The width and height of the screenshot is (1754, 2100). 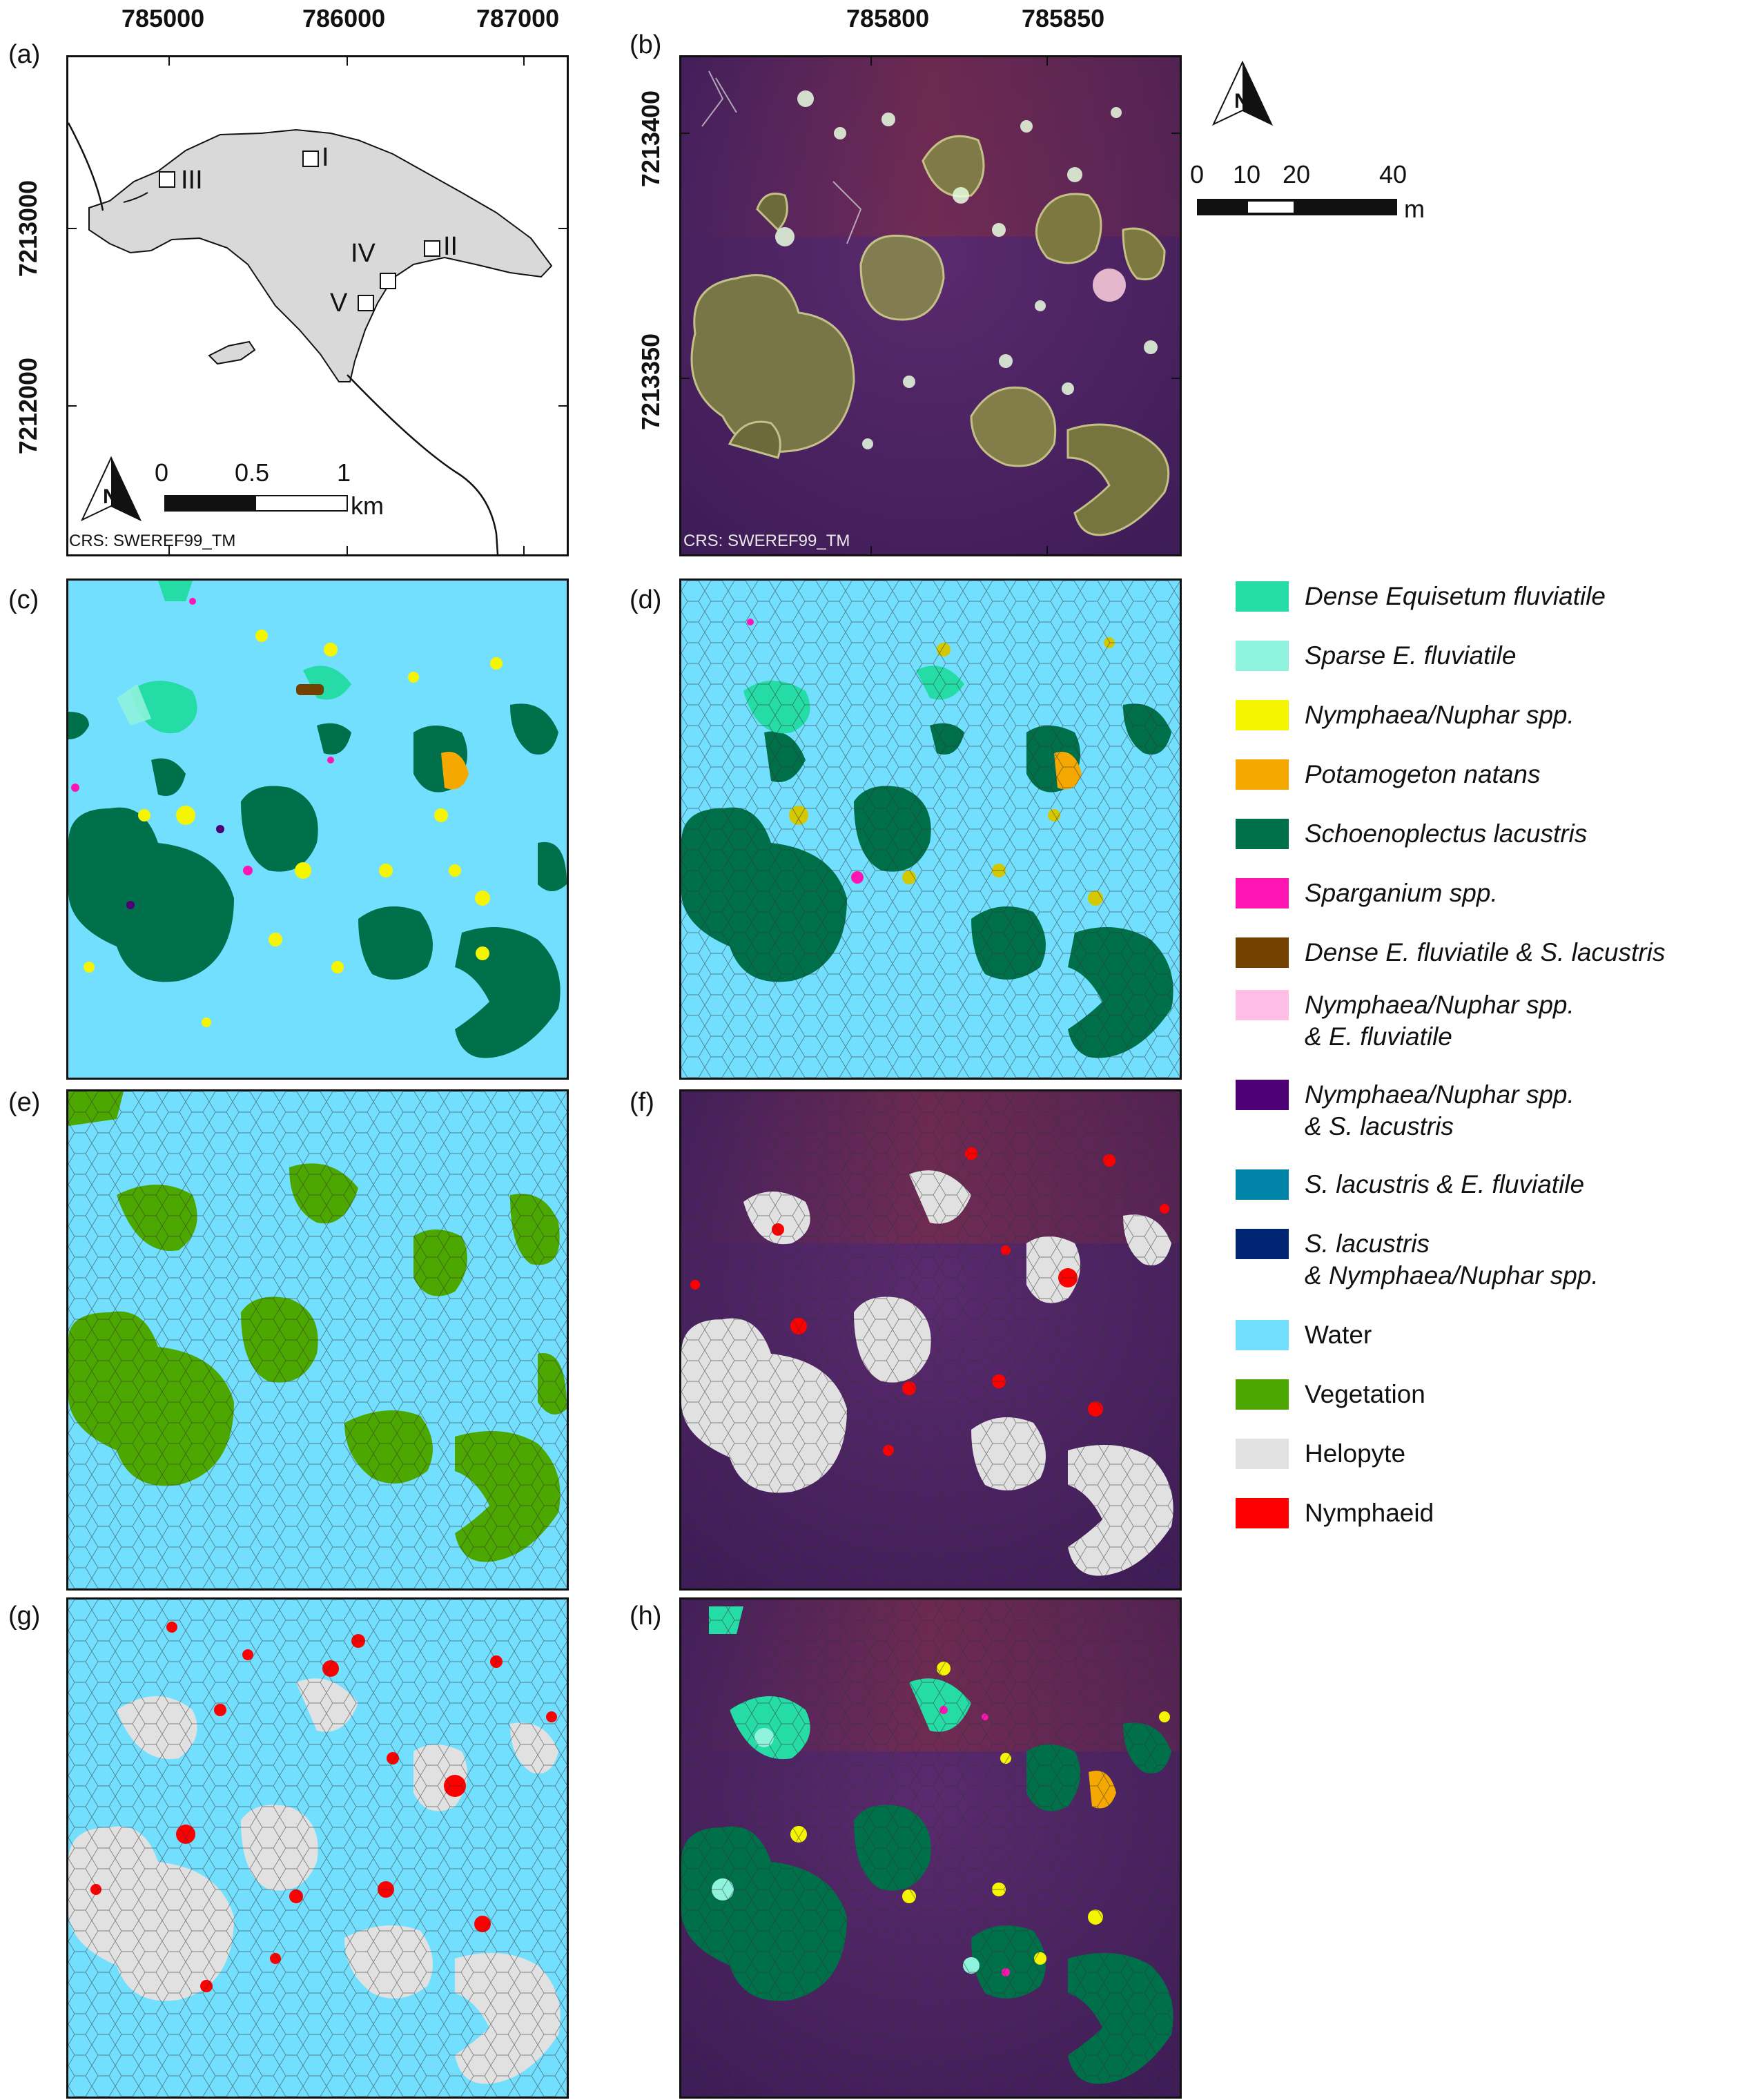 I want to click on panel-label-h: (h), so click(x=646, y=1616).